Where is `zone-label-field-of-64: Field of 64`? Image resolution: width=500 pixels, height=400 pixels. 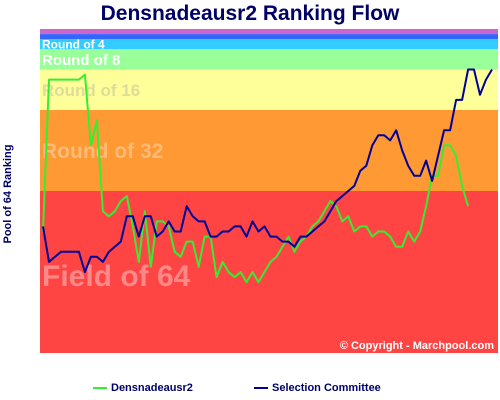 zone-label-field-of-64: Field of 64 is located at coordinates (116, 276).